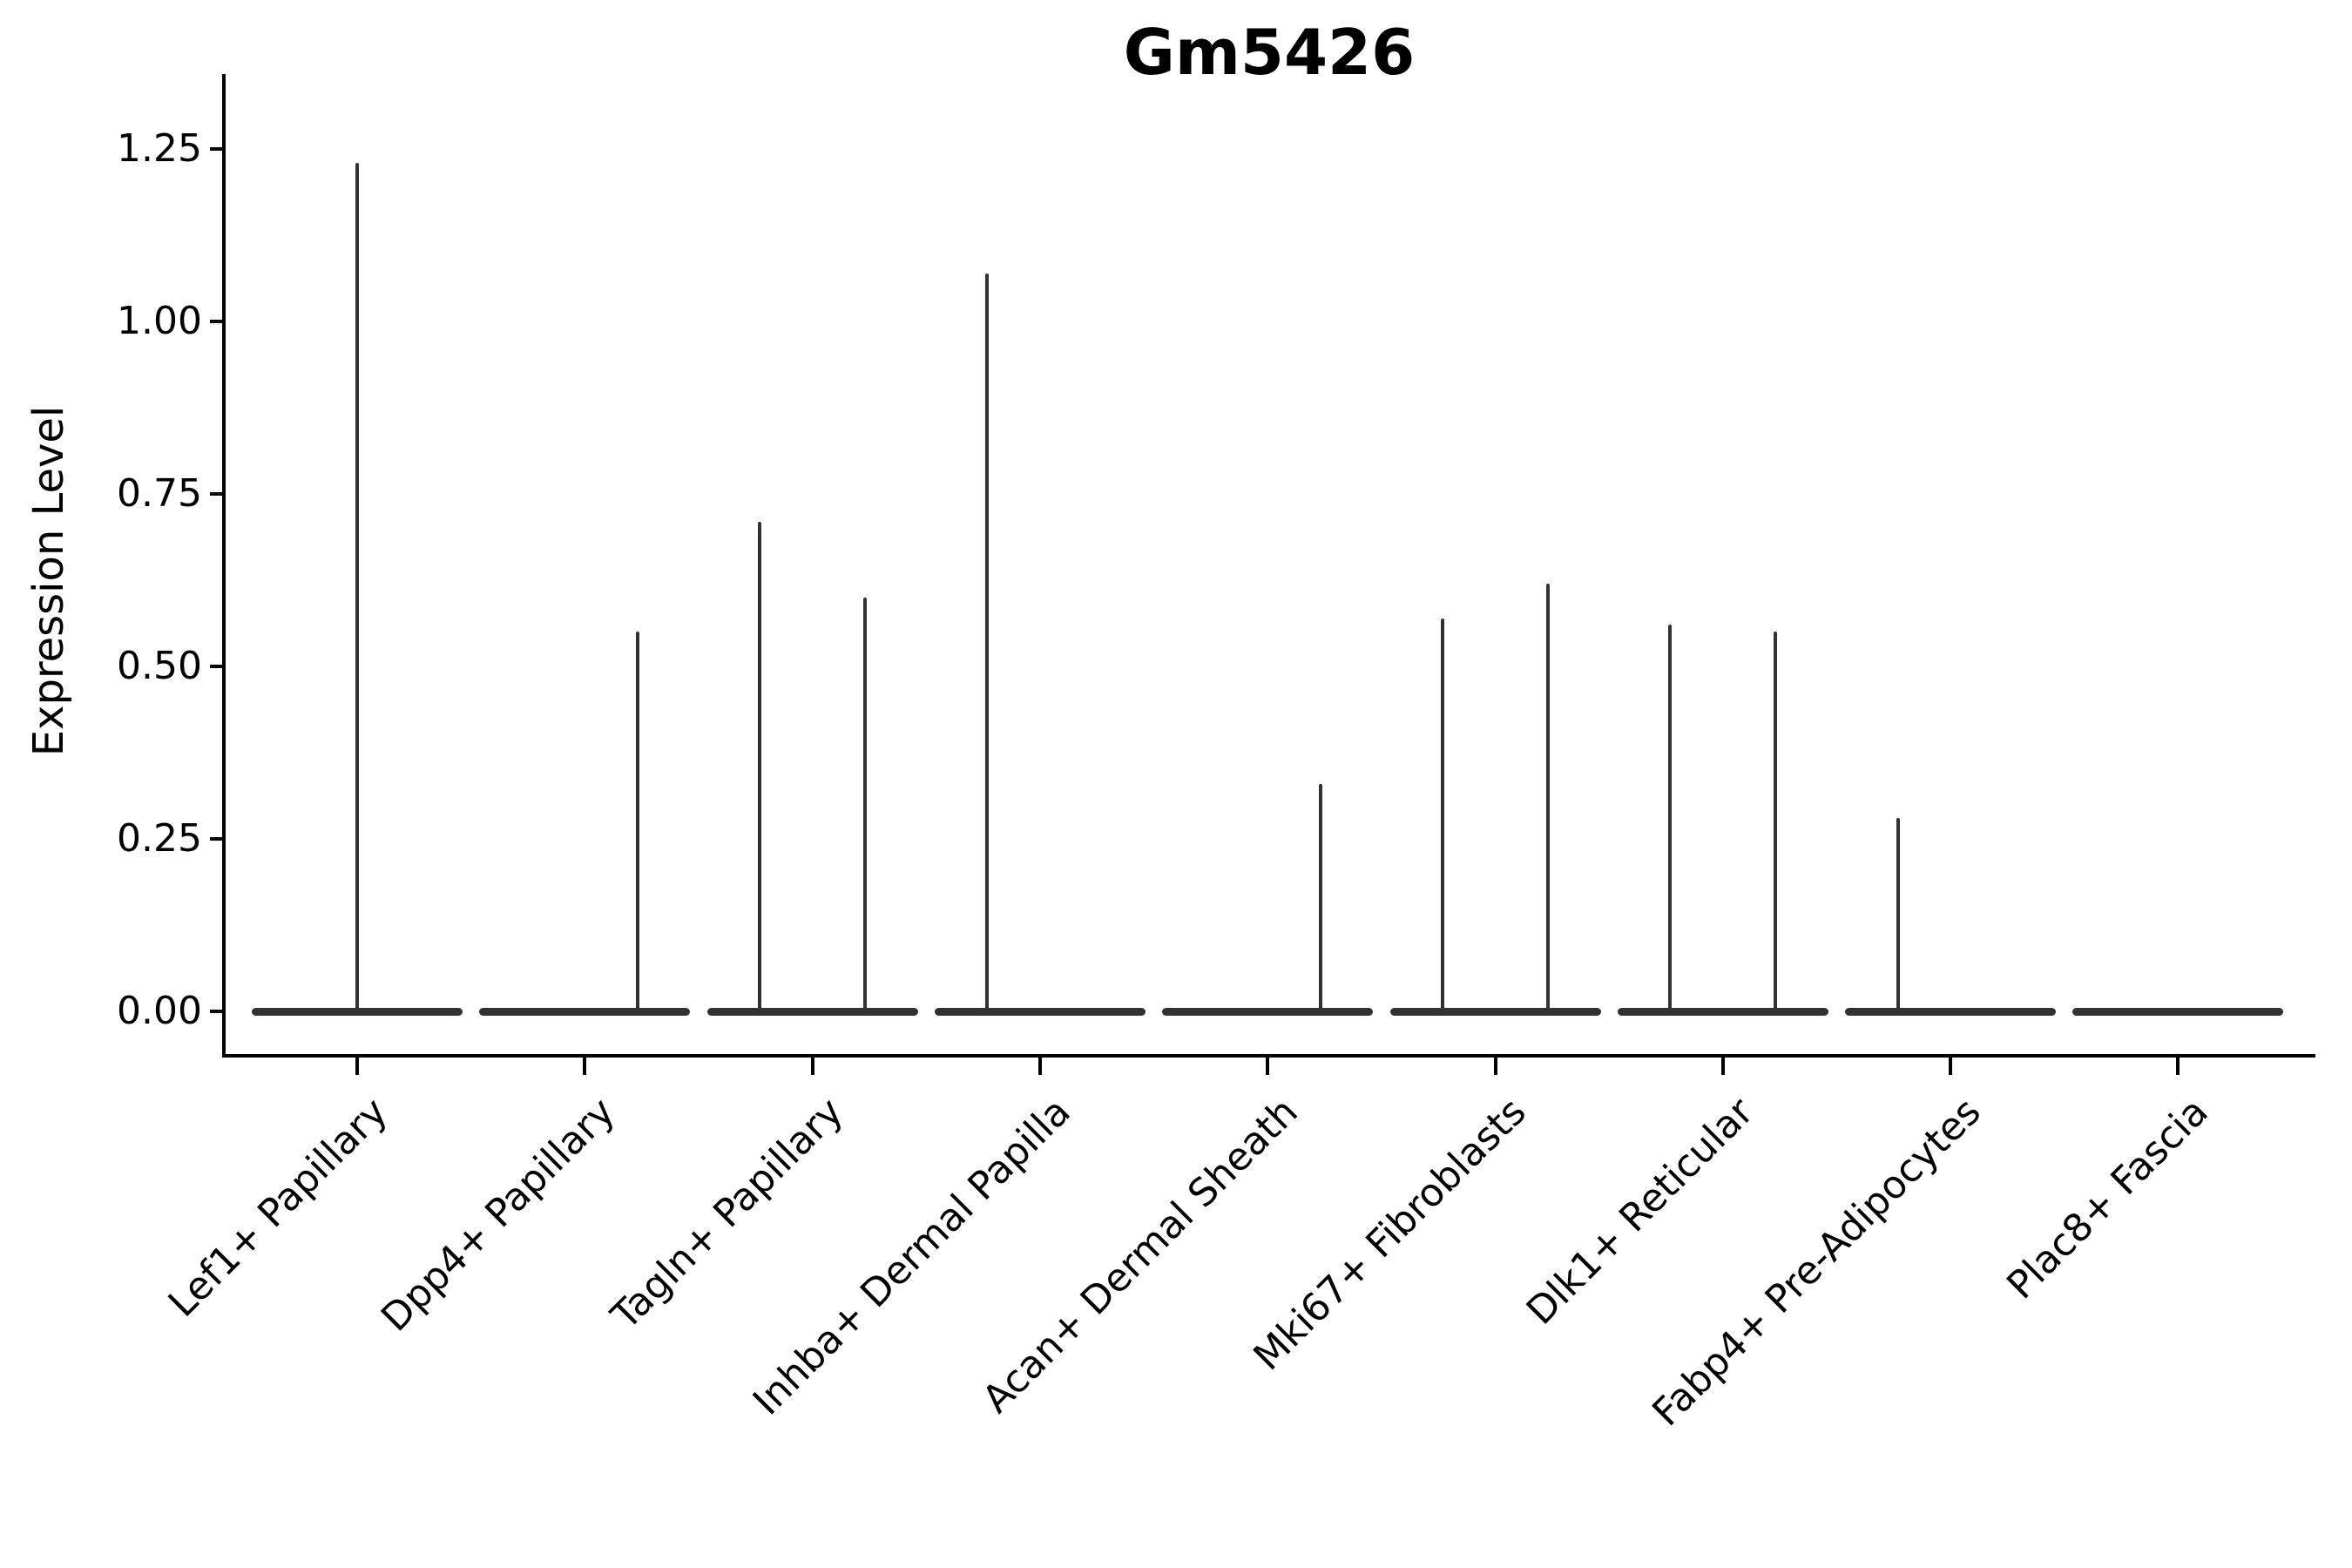 The width and height of the screenshot is (2352, 1568). Describe the element at coordinates (48, 581) in the screenshot. I see `y-axis-label: Expression Level` at that location.